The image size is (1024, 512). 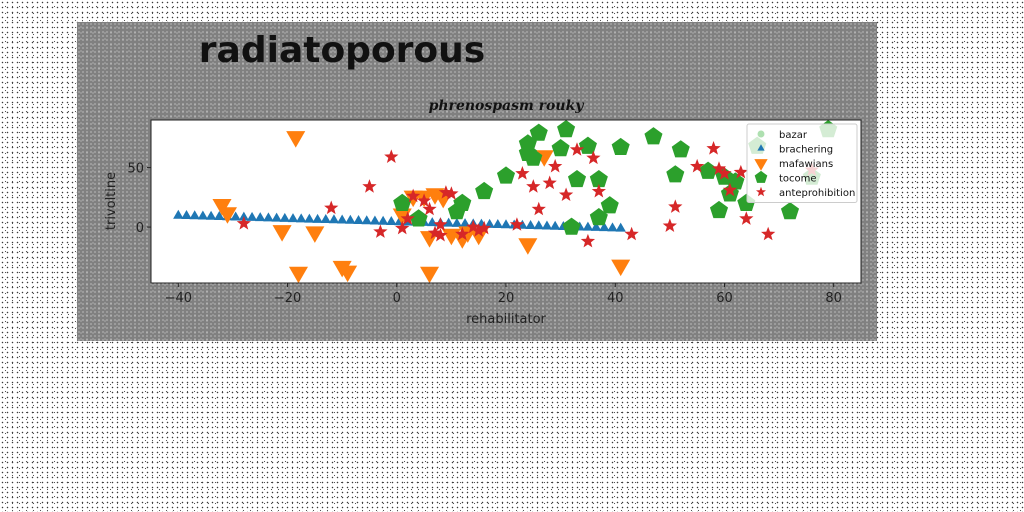 I want to click on x-tick-label: −20, so click(x=287, y=298).